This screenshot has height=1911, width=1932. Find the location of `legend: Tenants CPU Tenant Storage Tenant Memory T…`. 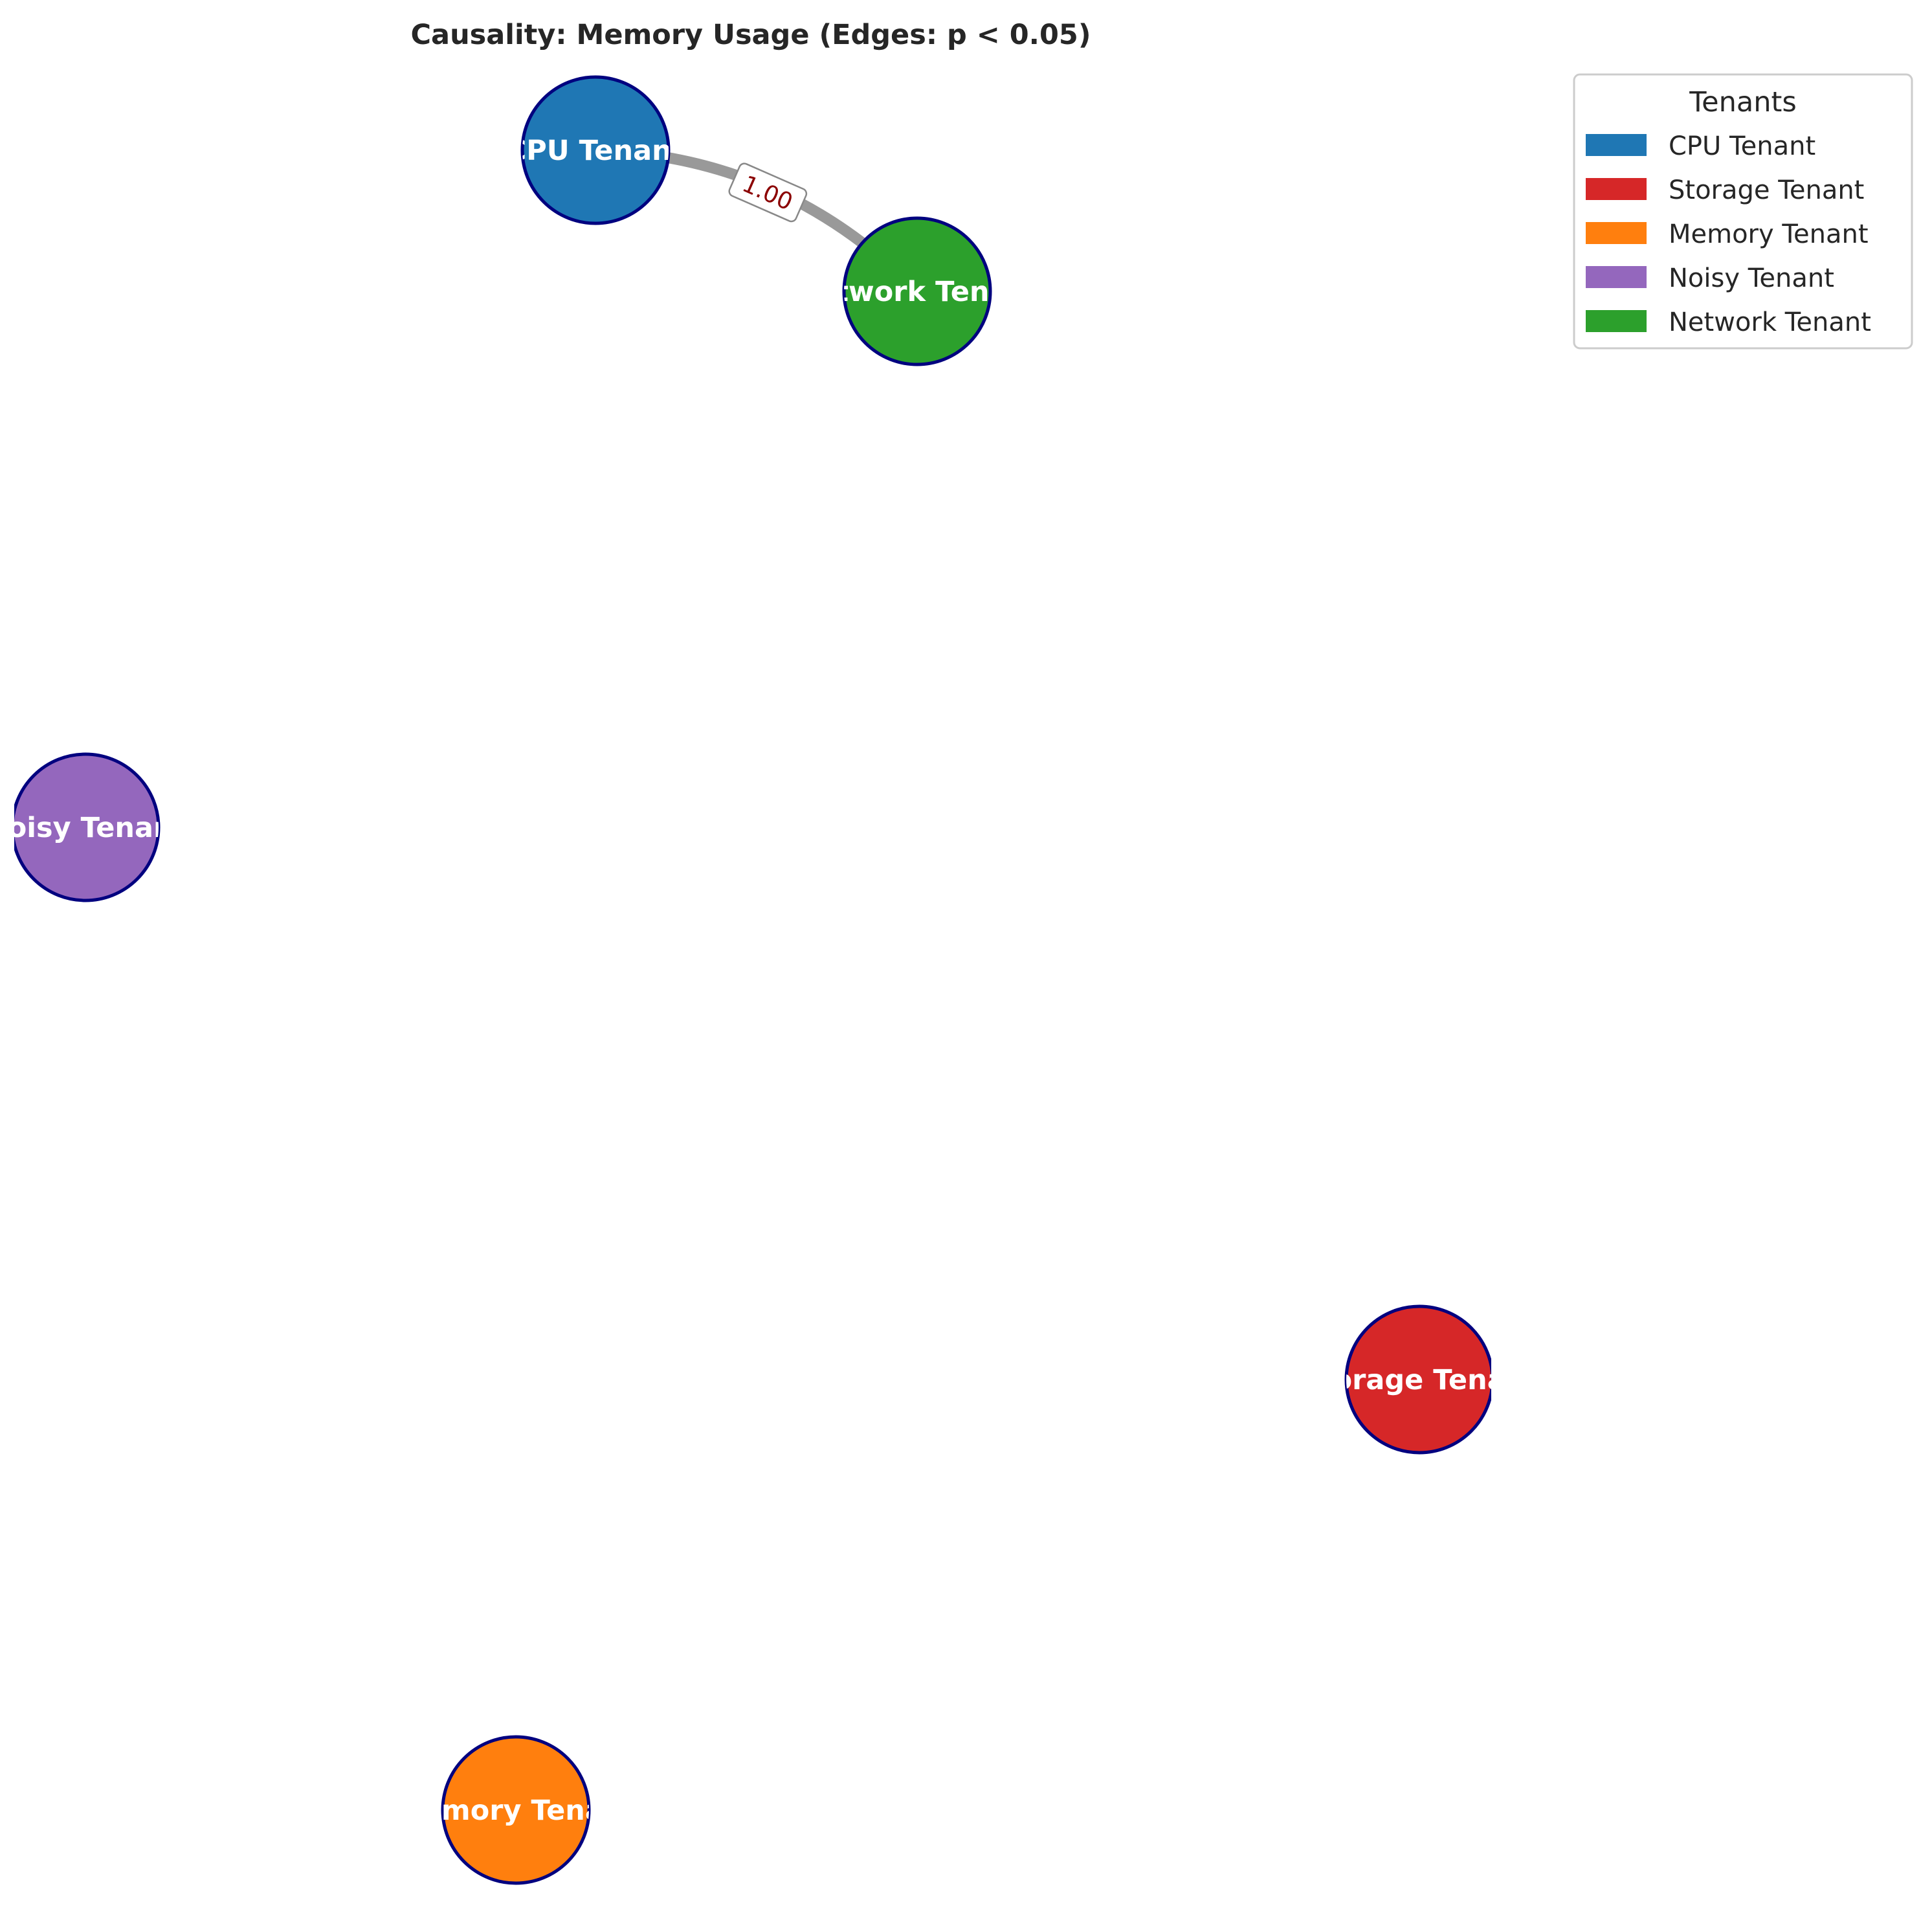

legend: Tenants CPU Tenant Storage Tenant Memory T… is located at coordinates (1743, 211).